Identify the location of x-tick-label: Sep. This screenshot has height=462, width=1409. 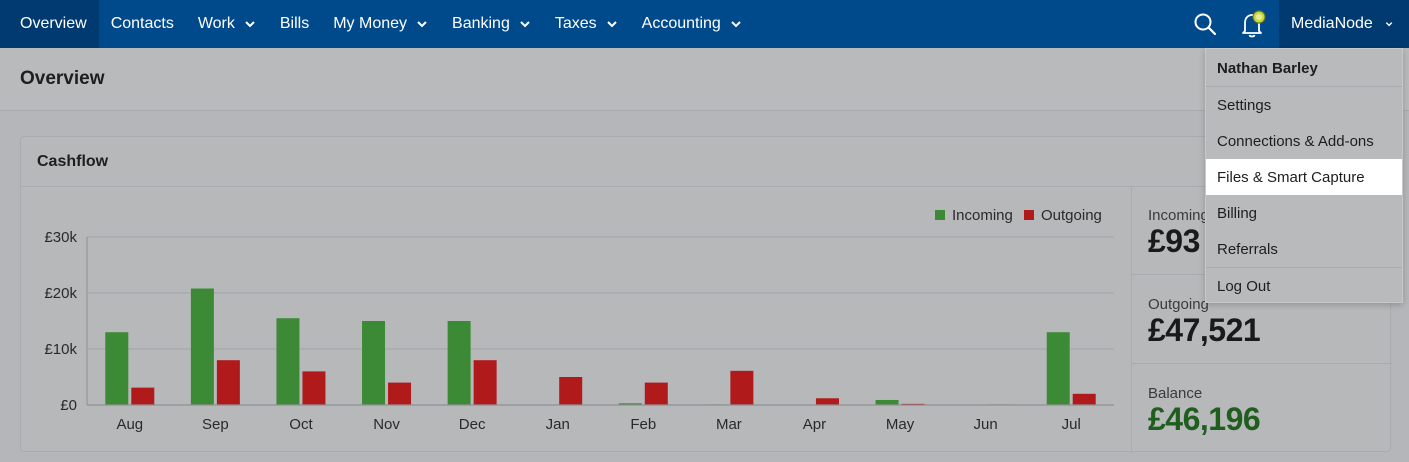
(215, 424).